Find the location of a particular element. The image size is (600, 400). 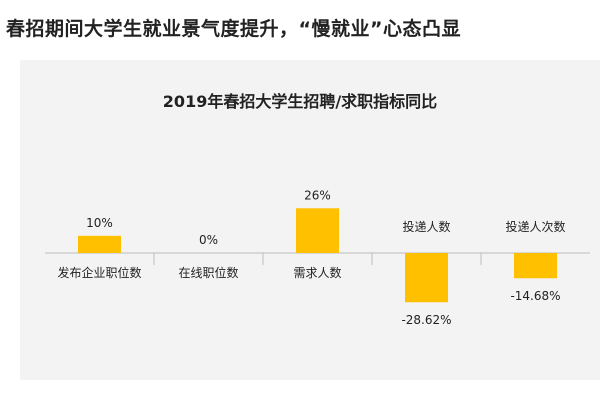

category-label-1: 在线职位数 is located at coordinates (208, 272).